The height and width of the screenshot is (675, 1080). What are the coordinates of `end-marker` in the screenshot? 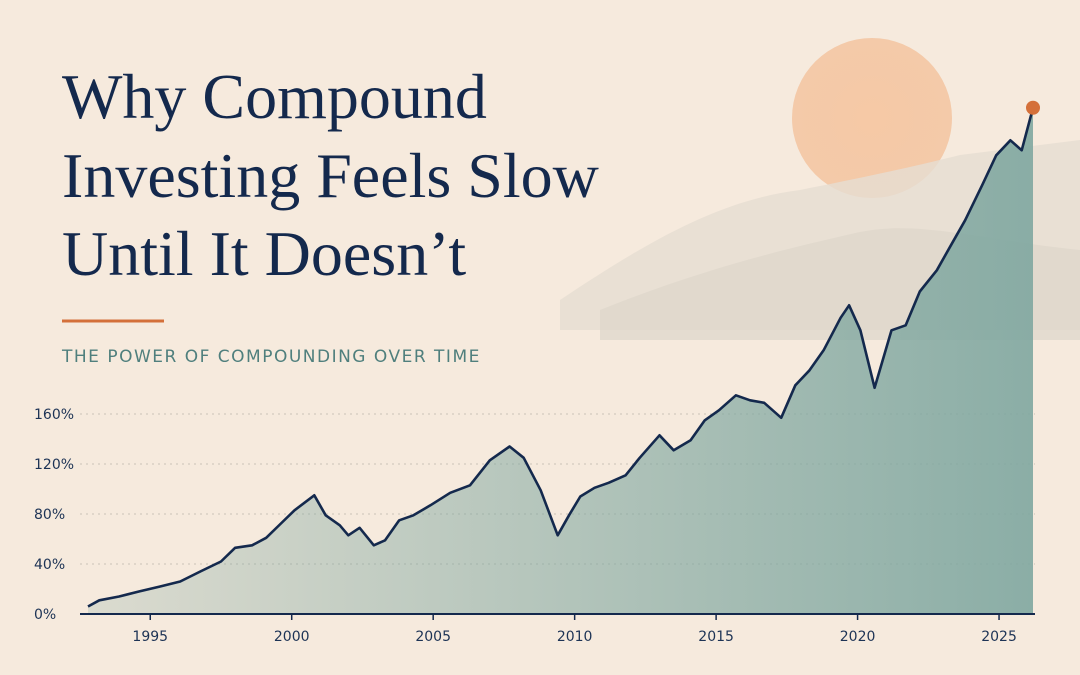 It's located at (1033, 107).